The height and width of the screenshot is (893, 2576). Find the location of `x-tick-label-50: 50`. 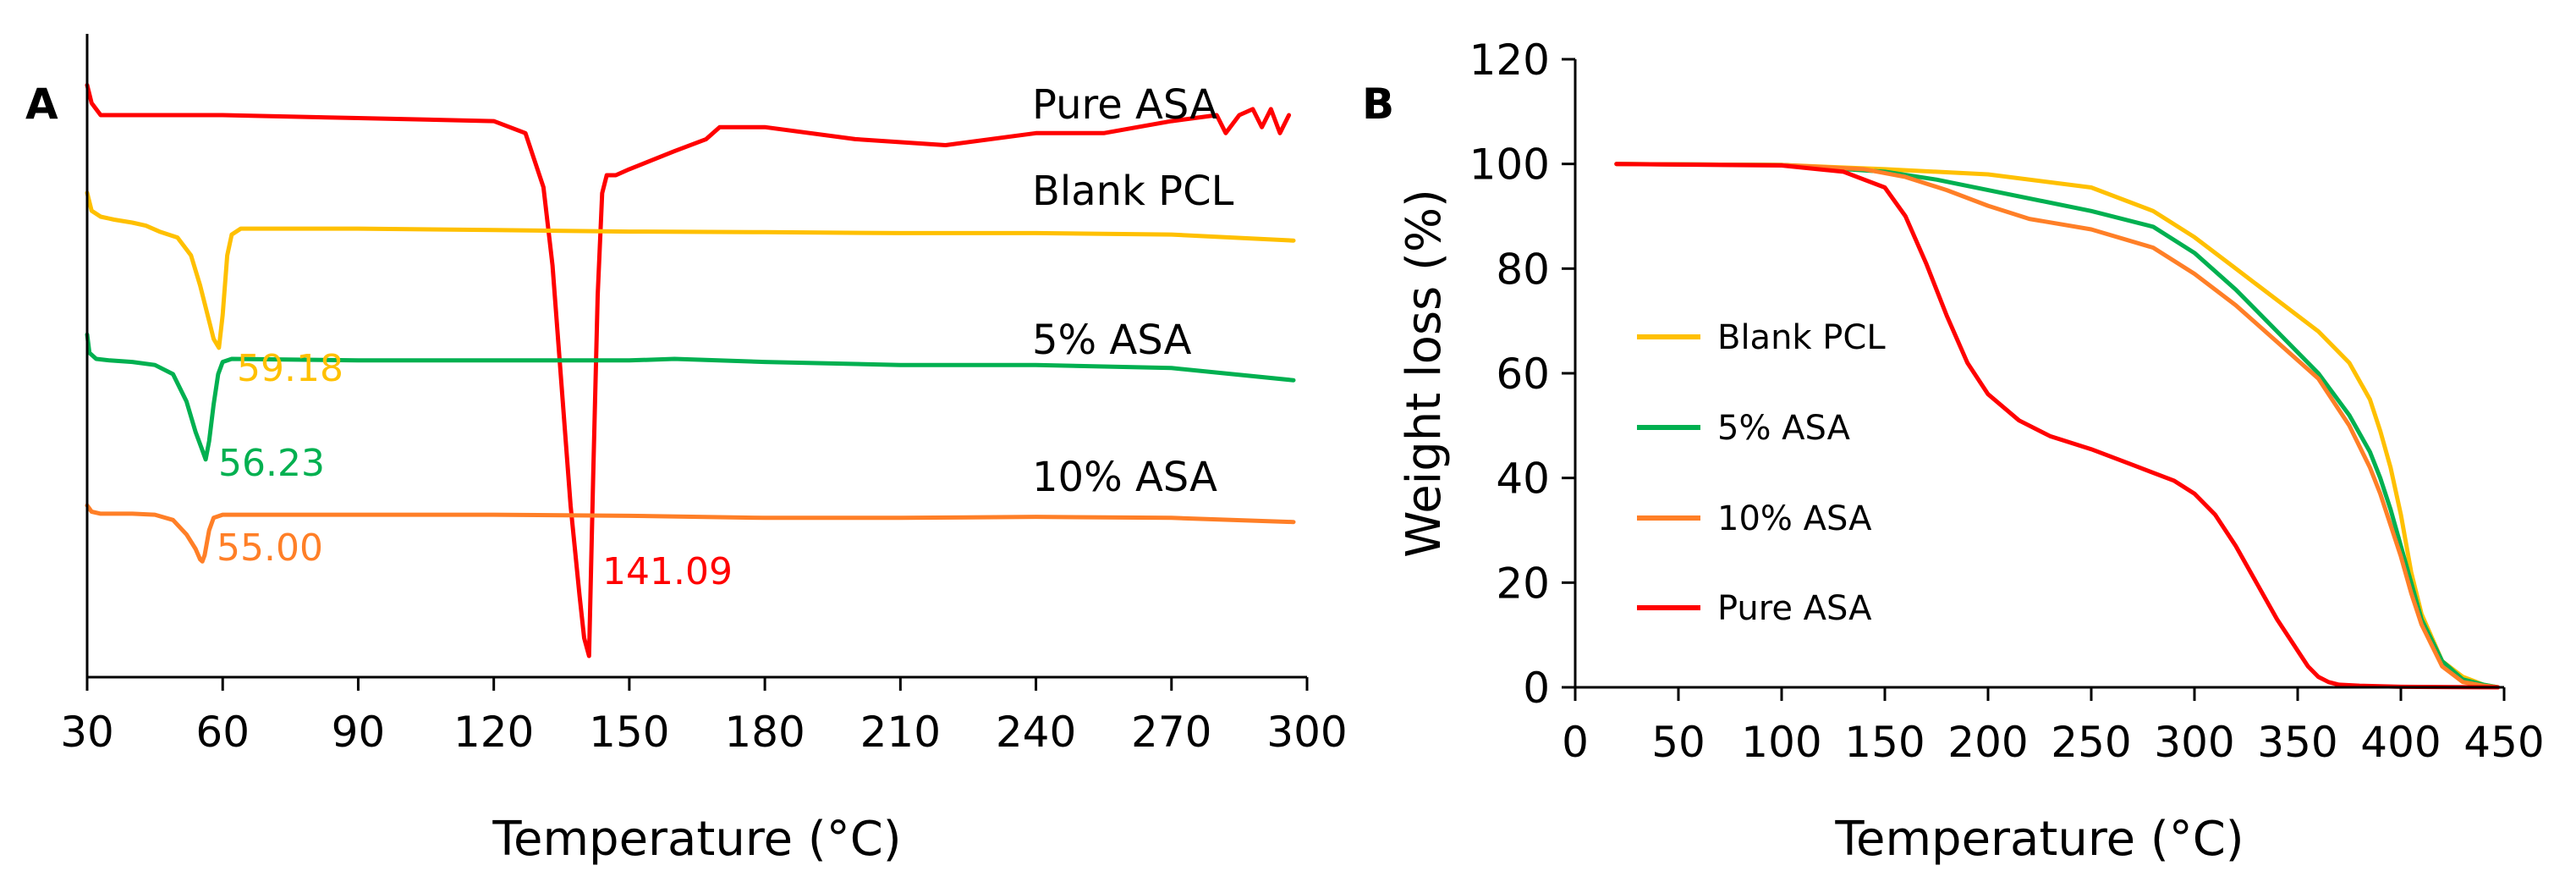

x-tick-label-50: 50 is located at coordinates (1678, 742).